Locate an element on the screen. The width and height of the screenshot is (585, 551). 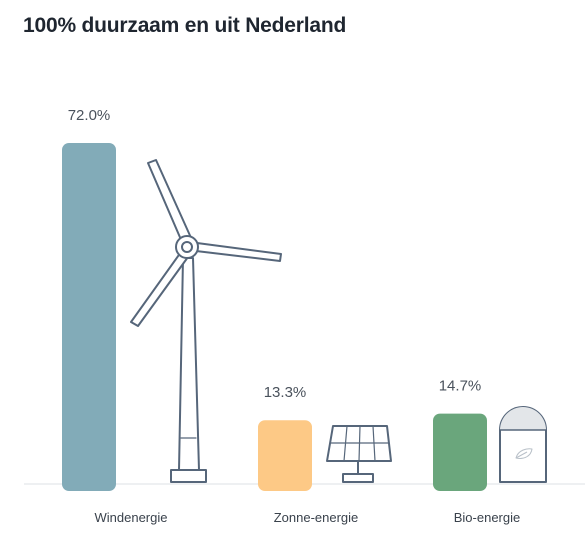
solar-panel-icon is located at coordinates (359, 454).